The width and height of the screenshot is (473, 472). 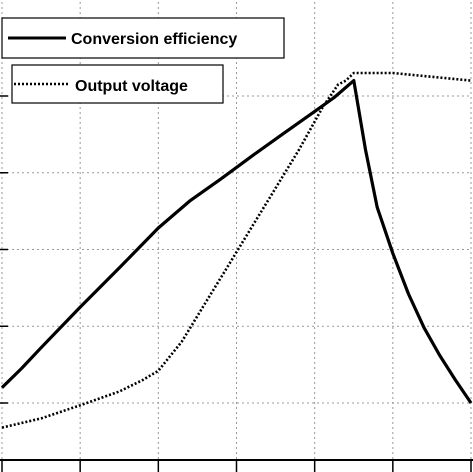 I want to click on legend-output-voltage: Output voltage, so click(x=117, y=84).